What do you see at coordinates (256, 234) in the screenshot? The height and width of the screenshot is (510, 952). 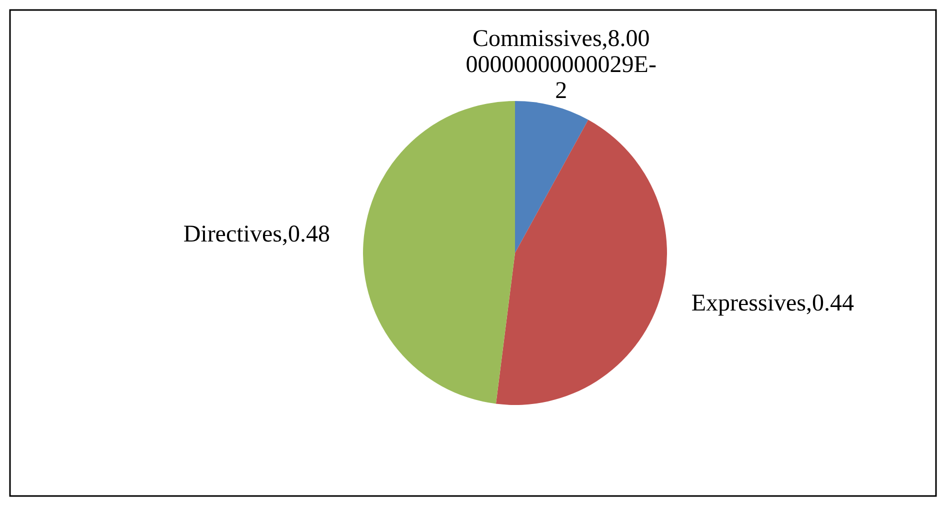 I see `slice-label: Directives,0.48` at bounding box center [256, 234].